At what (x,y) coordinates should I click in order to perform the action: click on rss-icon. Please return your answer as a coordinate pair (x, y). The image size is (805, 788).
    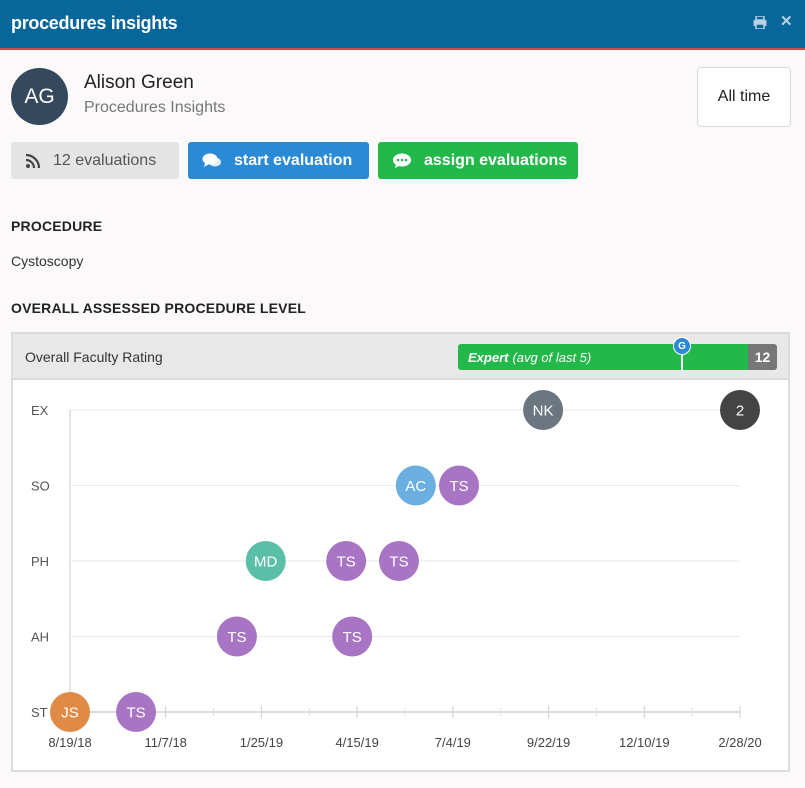
    Looking at the image, I should click on (33, 161).